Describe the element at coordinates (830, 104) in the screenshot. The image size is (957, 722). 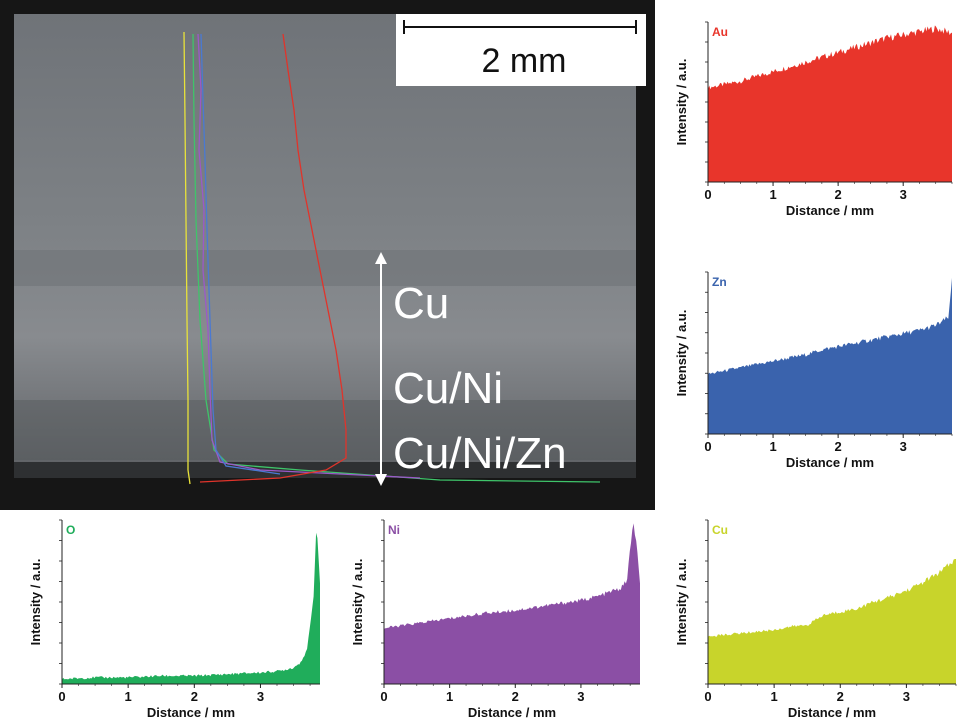
I see `intensity-area-au` at that location.